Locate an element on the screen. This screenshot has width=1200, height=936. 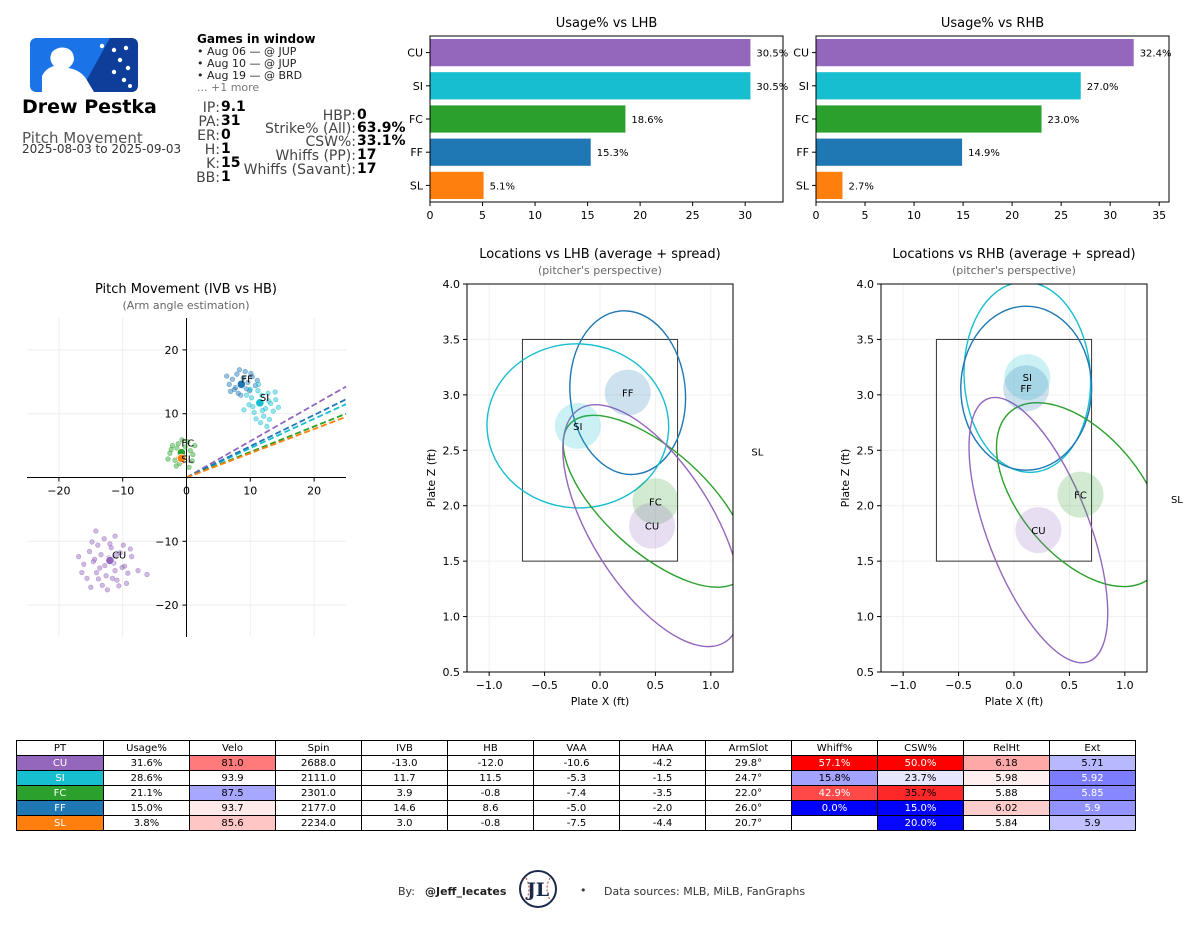
x-tick-label: −0.5 is located at coordinates (958, 685).